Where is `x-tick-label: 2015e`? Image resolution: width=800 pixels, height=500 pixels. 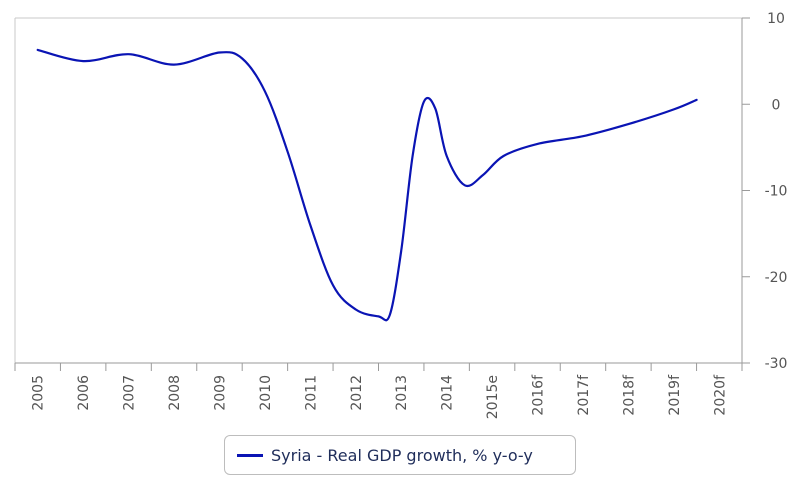
x-tick-label: 2015e is located at coordinates (493, 397).